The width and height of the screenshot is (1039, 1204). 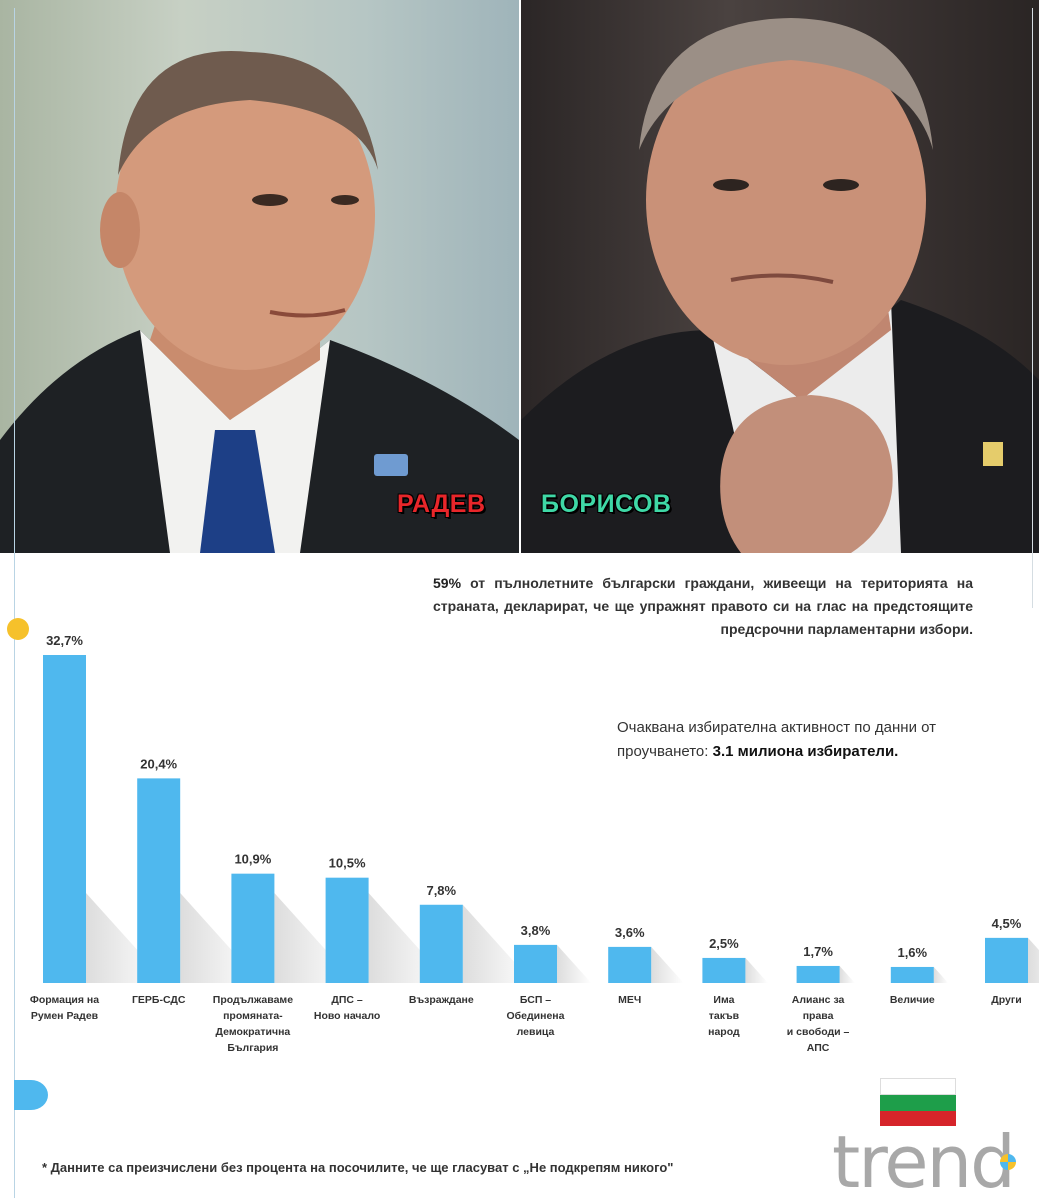 What do you see at coordinates (64, 640) in the screenshot?
I see `bar-value-label: 32,7%` at bounding box center [64, 640].